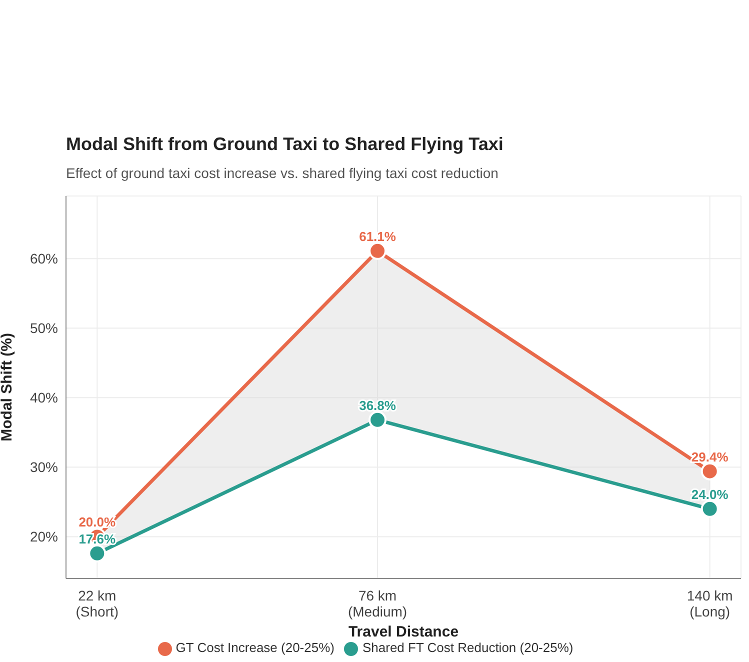 Image resolution: width=749 pixels, height=662 pixels. What do you see at coordinates (709, 603) in the screenshot?
I see `x-tick-label: 140 km (Long)` at bounding box center [709, 603].